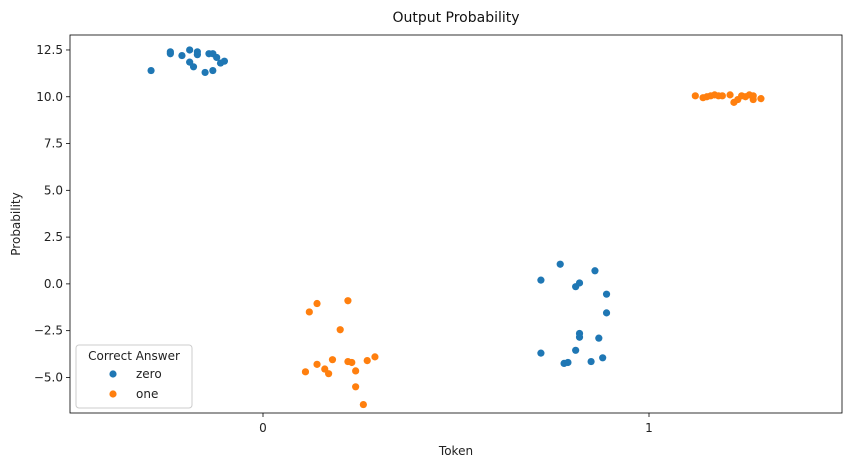  I want to click on x-tick-label: 1, so click(649, 428).